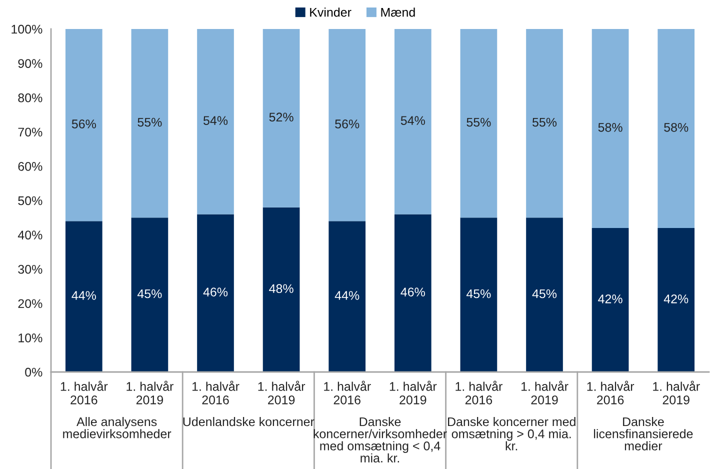  Describe the element at coordinates (643, 433) in the screenshot. I see `text: Danske licensfinansierede medier` at that location.